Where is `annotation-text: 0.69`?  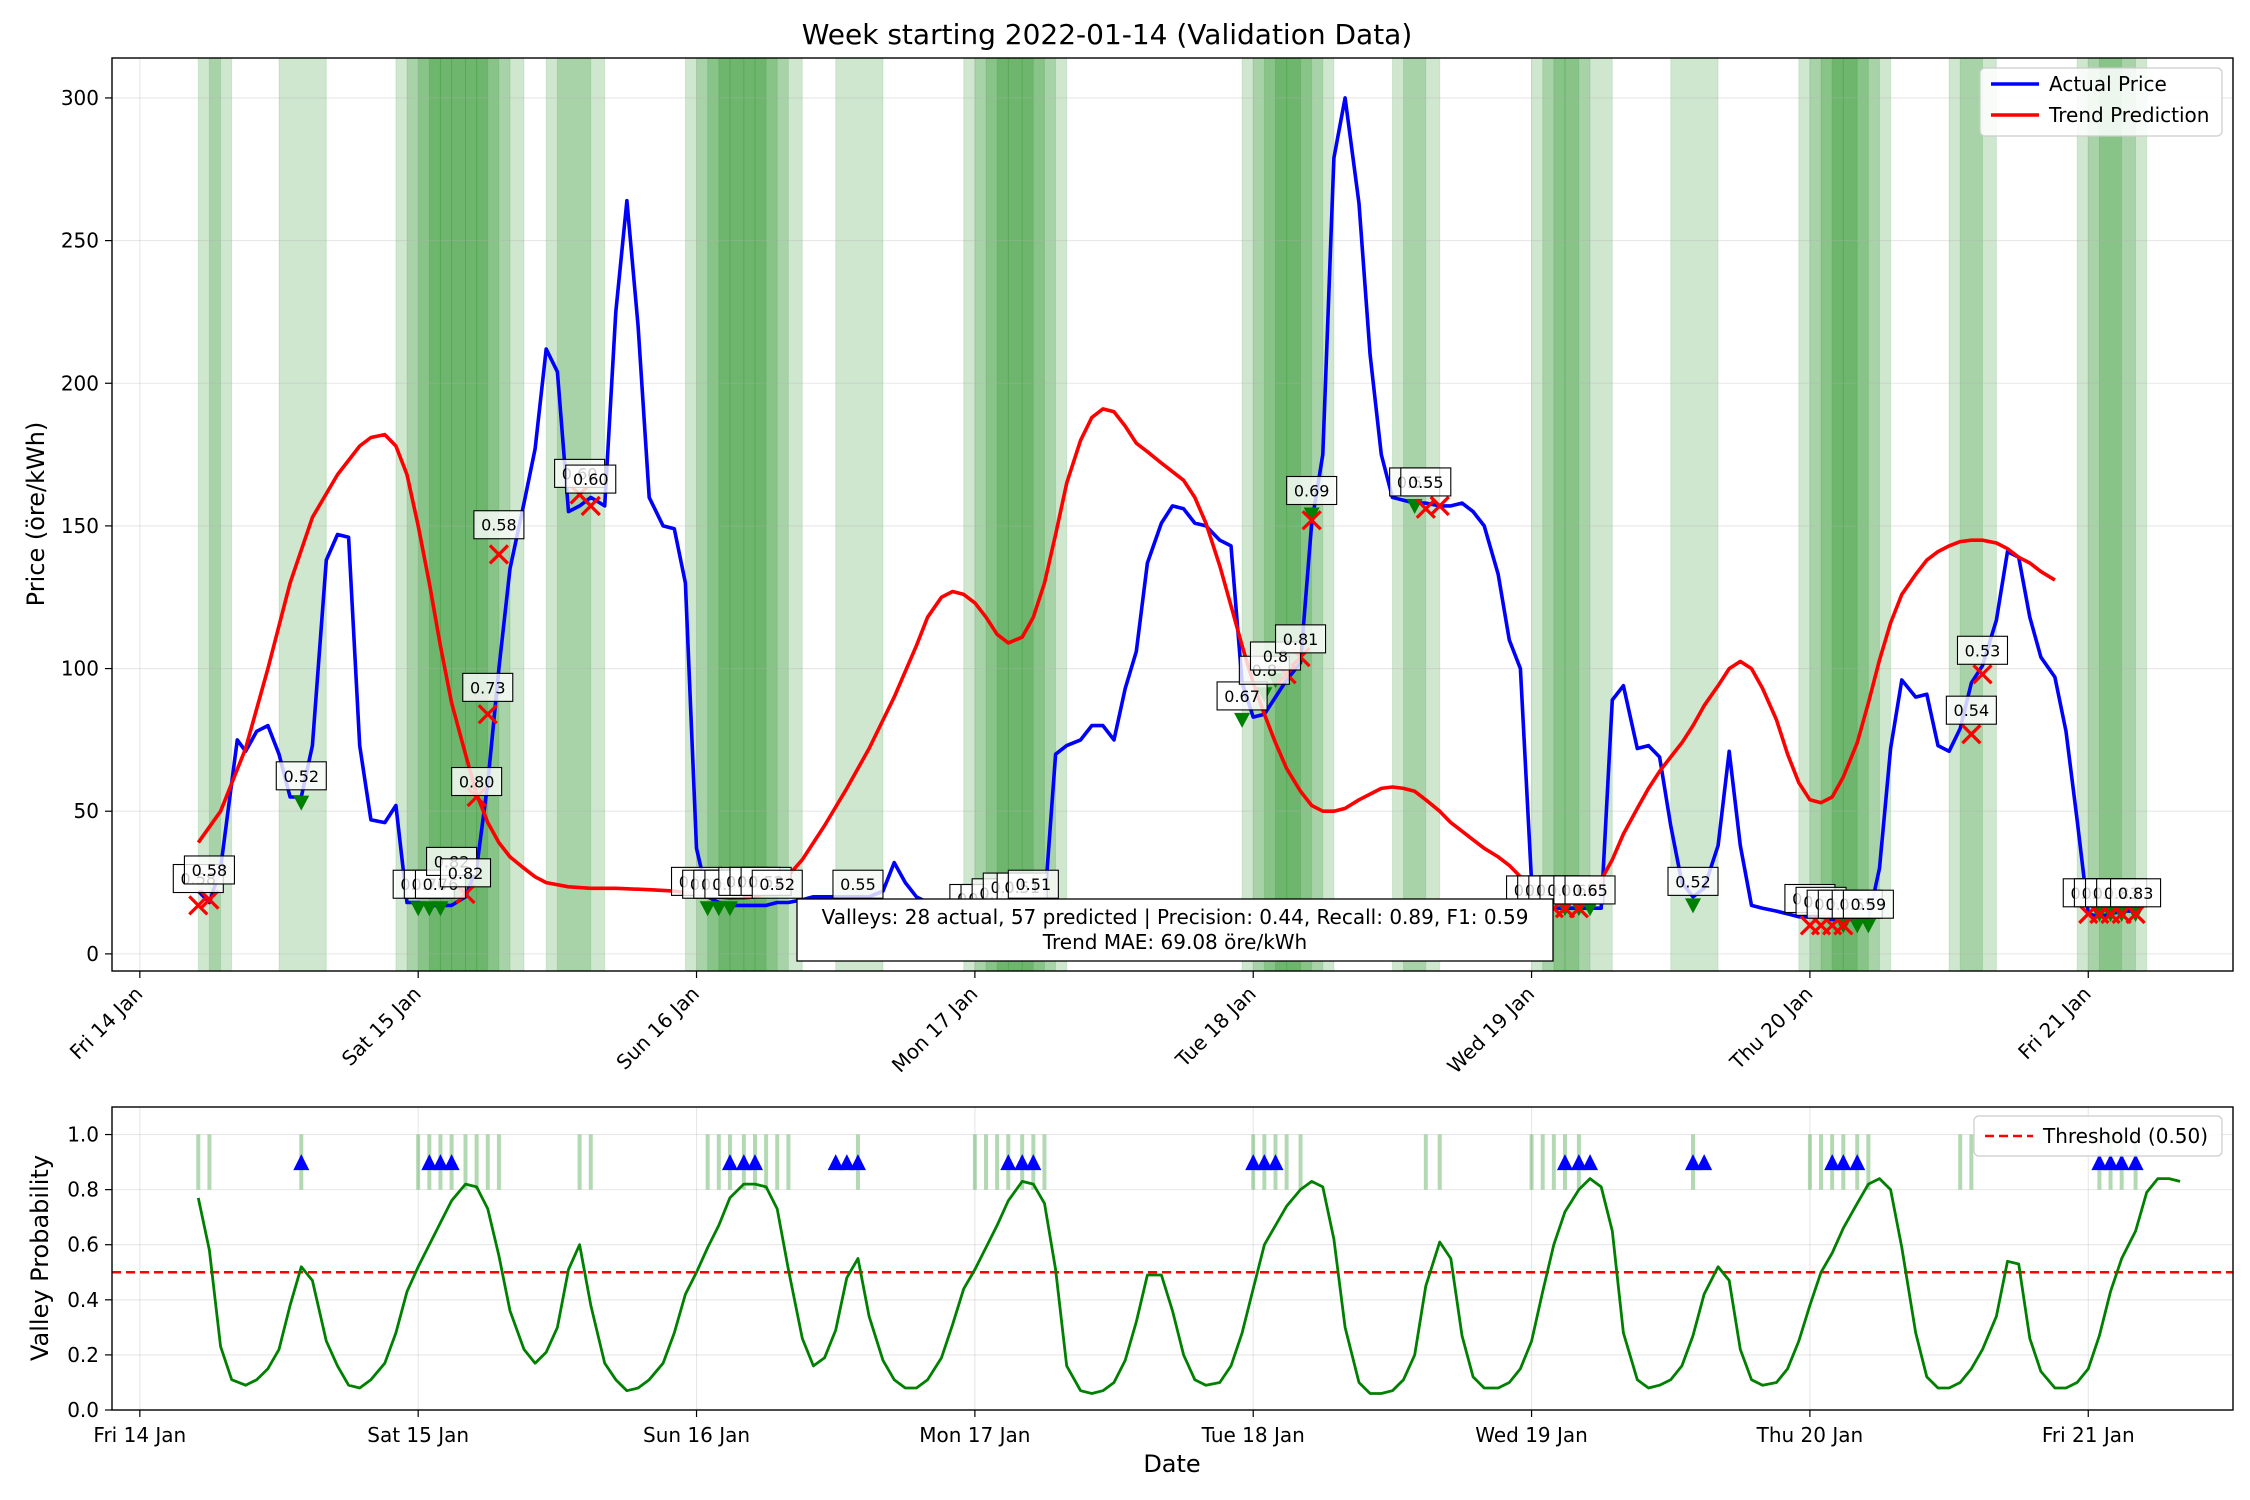 annotation-text: 0.69 is located at coordinates (1312, 491).